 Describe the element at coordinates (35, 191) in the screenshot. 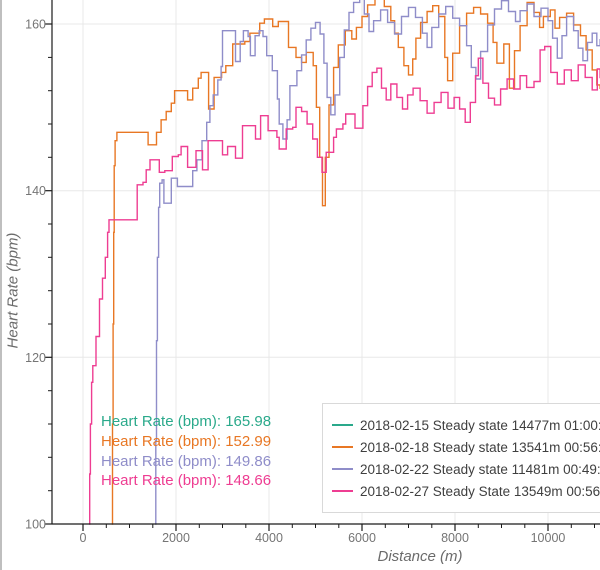

I see `y-tick-label: 140` at that location.